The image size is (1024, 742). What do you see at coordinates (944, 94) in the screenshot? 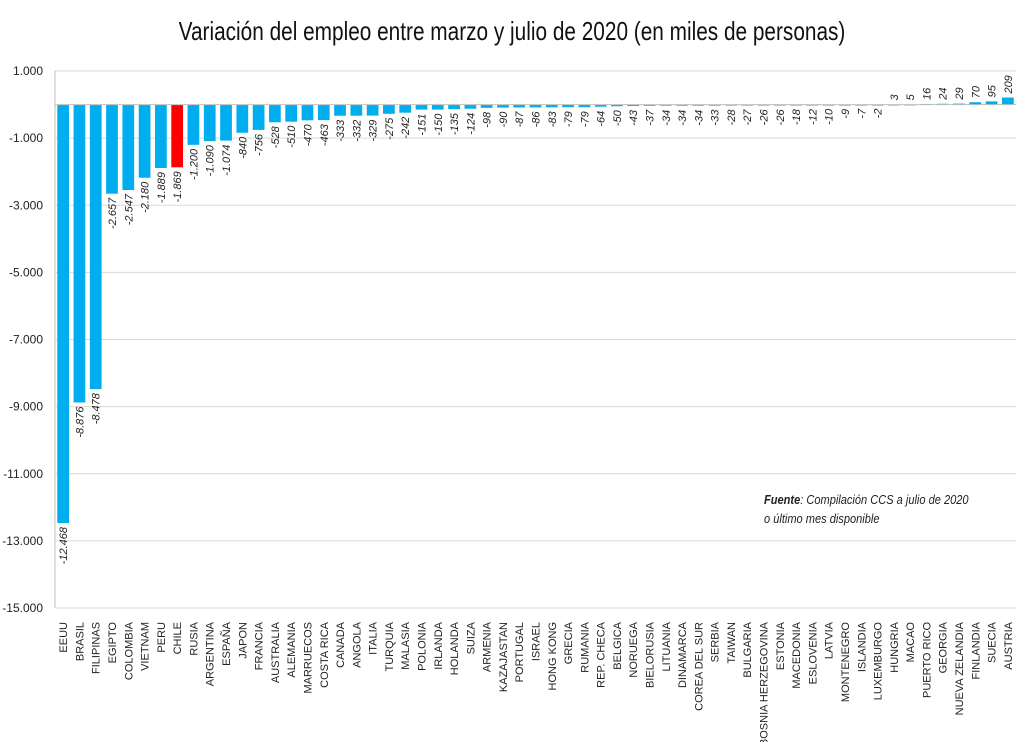
I see `value-label: 24` at bounding box center [944, 94].